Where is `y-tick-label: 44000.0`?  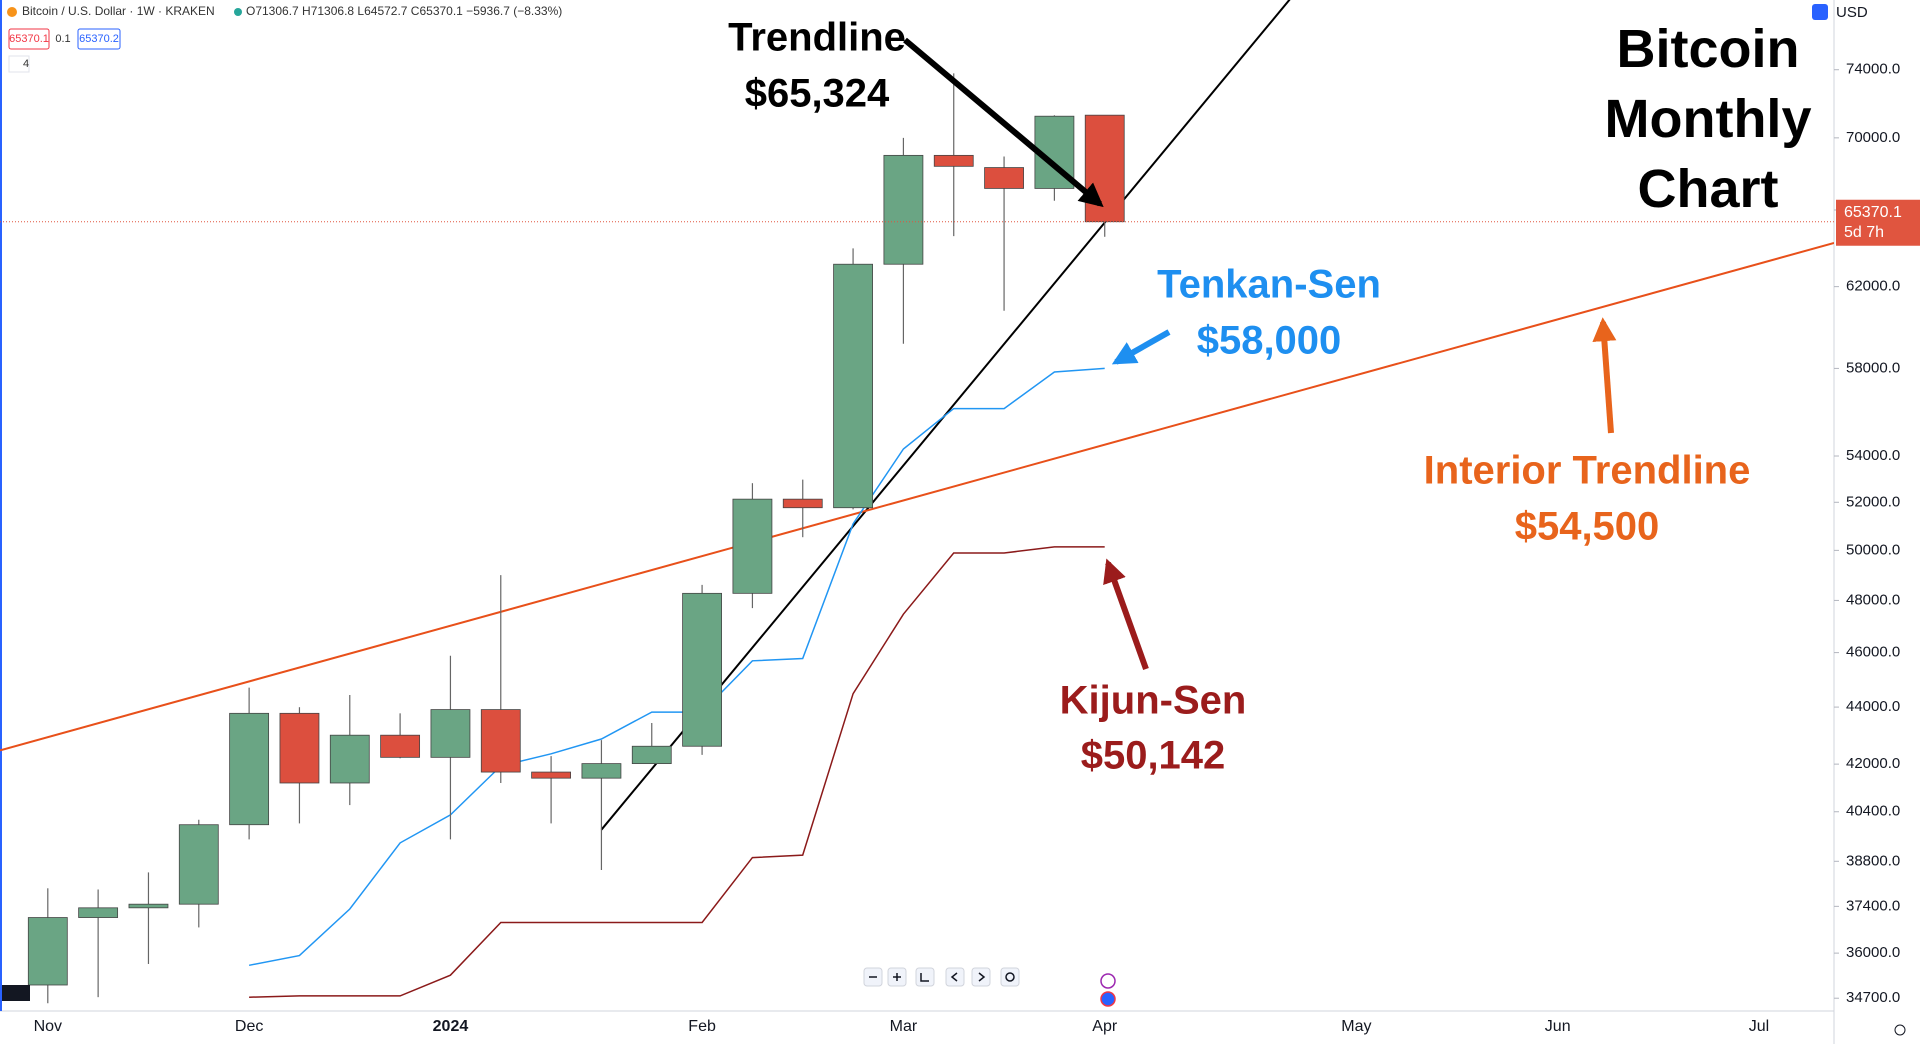 y-tick-label: 44000.0 is located at coordinates (1873, 706).